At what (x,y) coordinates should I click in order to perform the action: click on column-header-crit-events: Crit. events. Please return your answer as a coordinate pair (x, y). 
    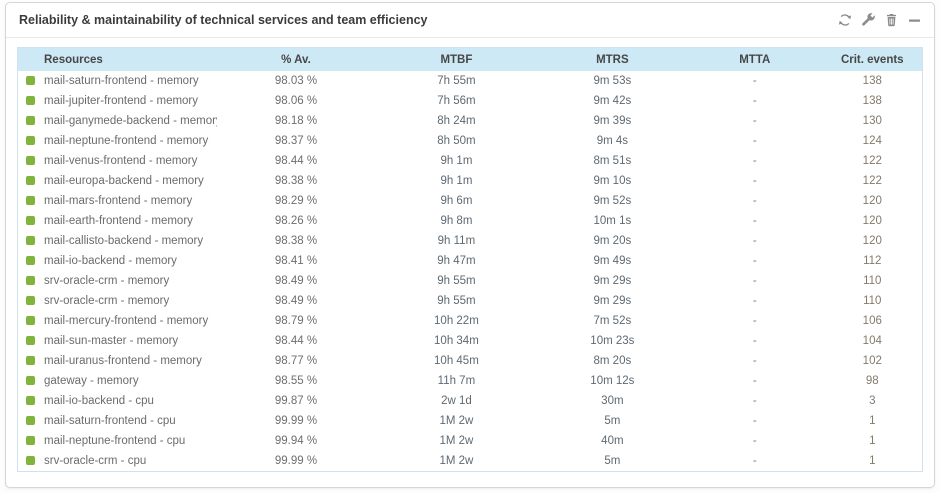
    Looking at the image, I should click on (872, 59).